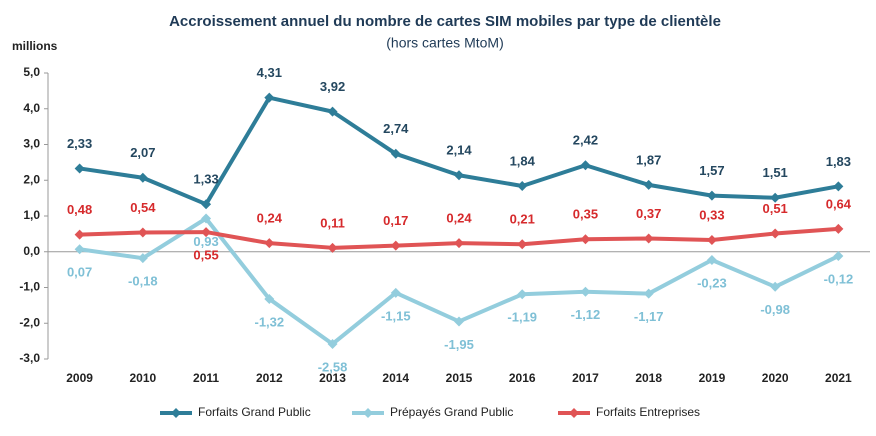 The width and height of the screenshot is (876, 436). What do you see at coordinates (332, 86) in the screenshot?
I see `data-label: 3,92` at bounding box center [332, 86].